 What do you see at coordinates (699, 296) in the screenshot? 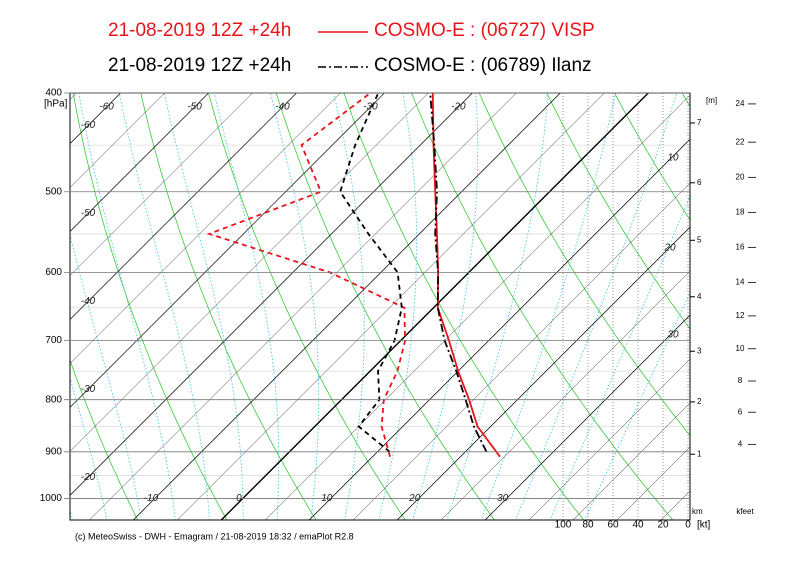
I see `km-tick-label: 4` at bounding box center [699, 296].